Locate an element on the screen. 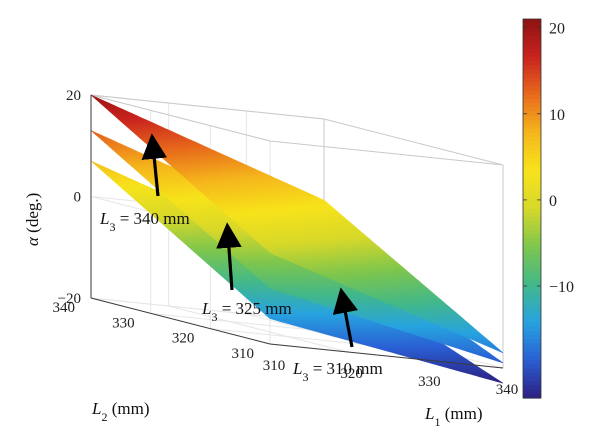 Image resolution: width=600 pixels, height=444 pixels. x-axis-title: L1 (mm) is located at coordinates (453, 416).